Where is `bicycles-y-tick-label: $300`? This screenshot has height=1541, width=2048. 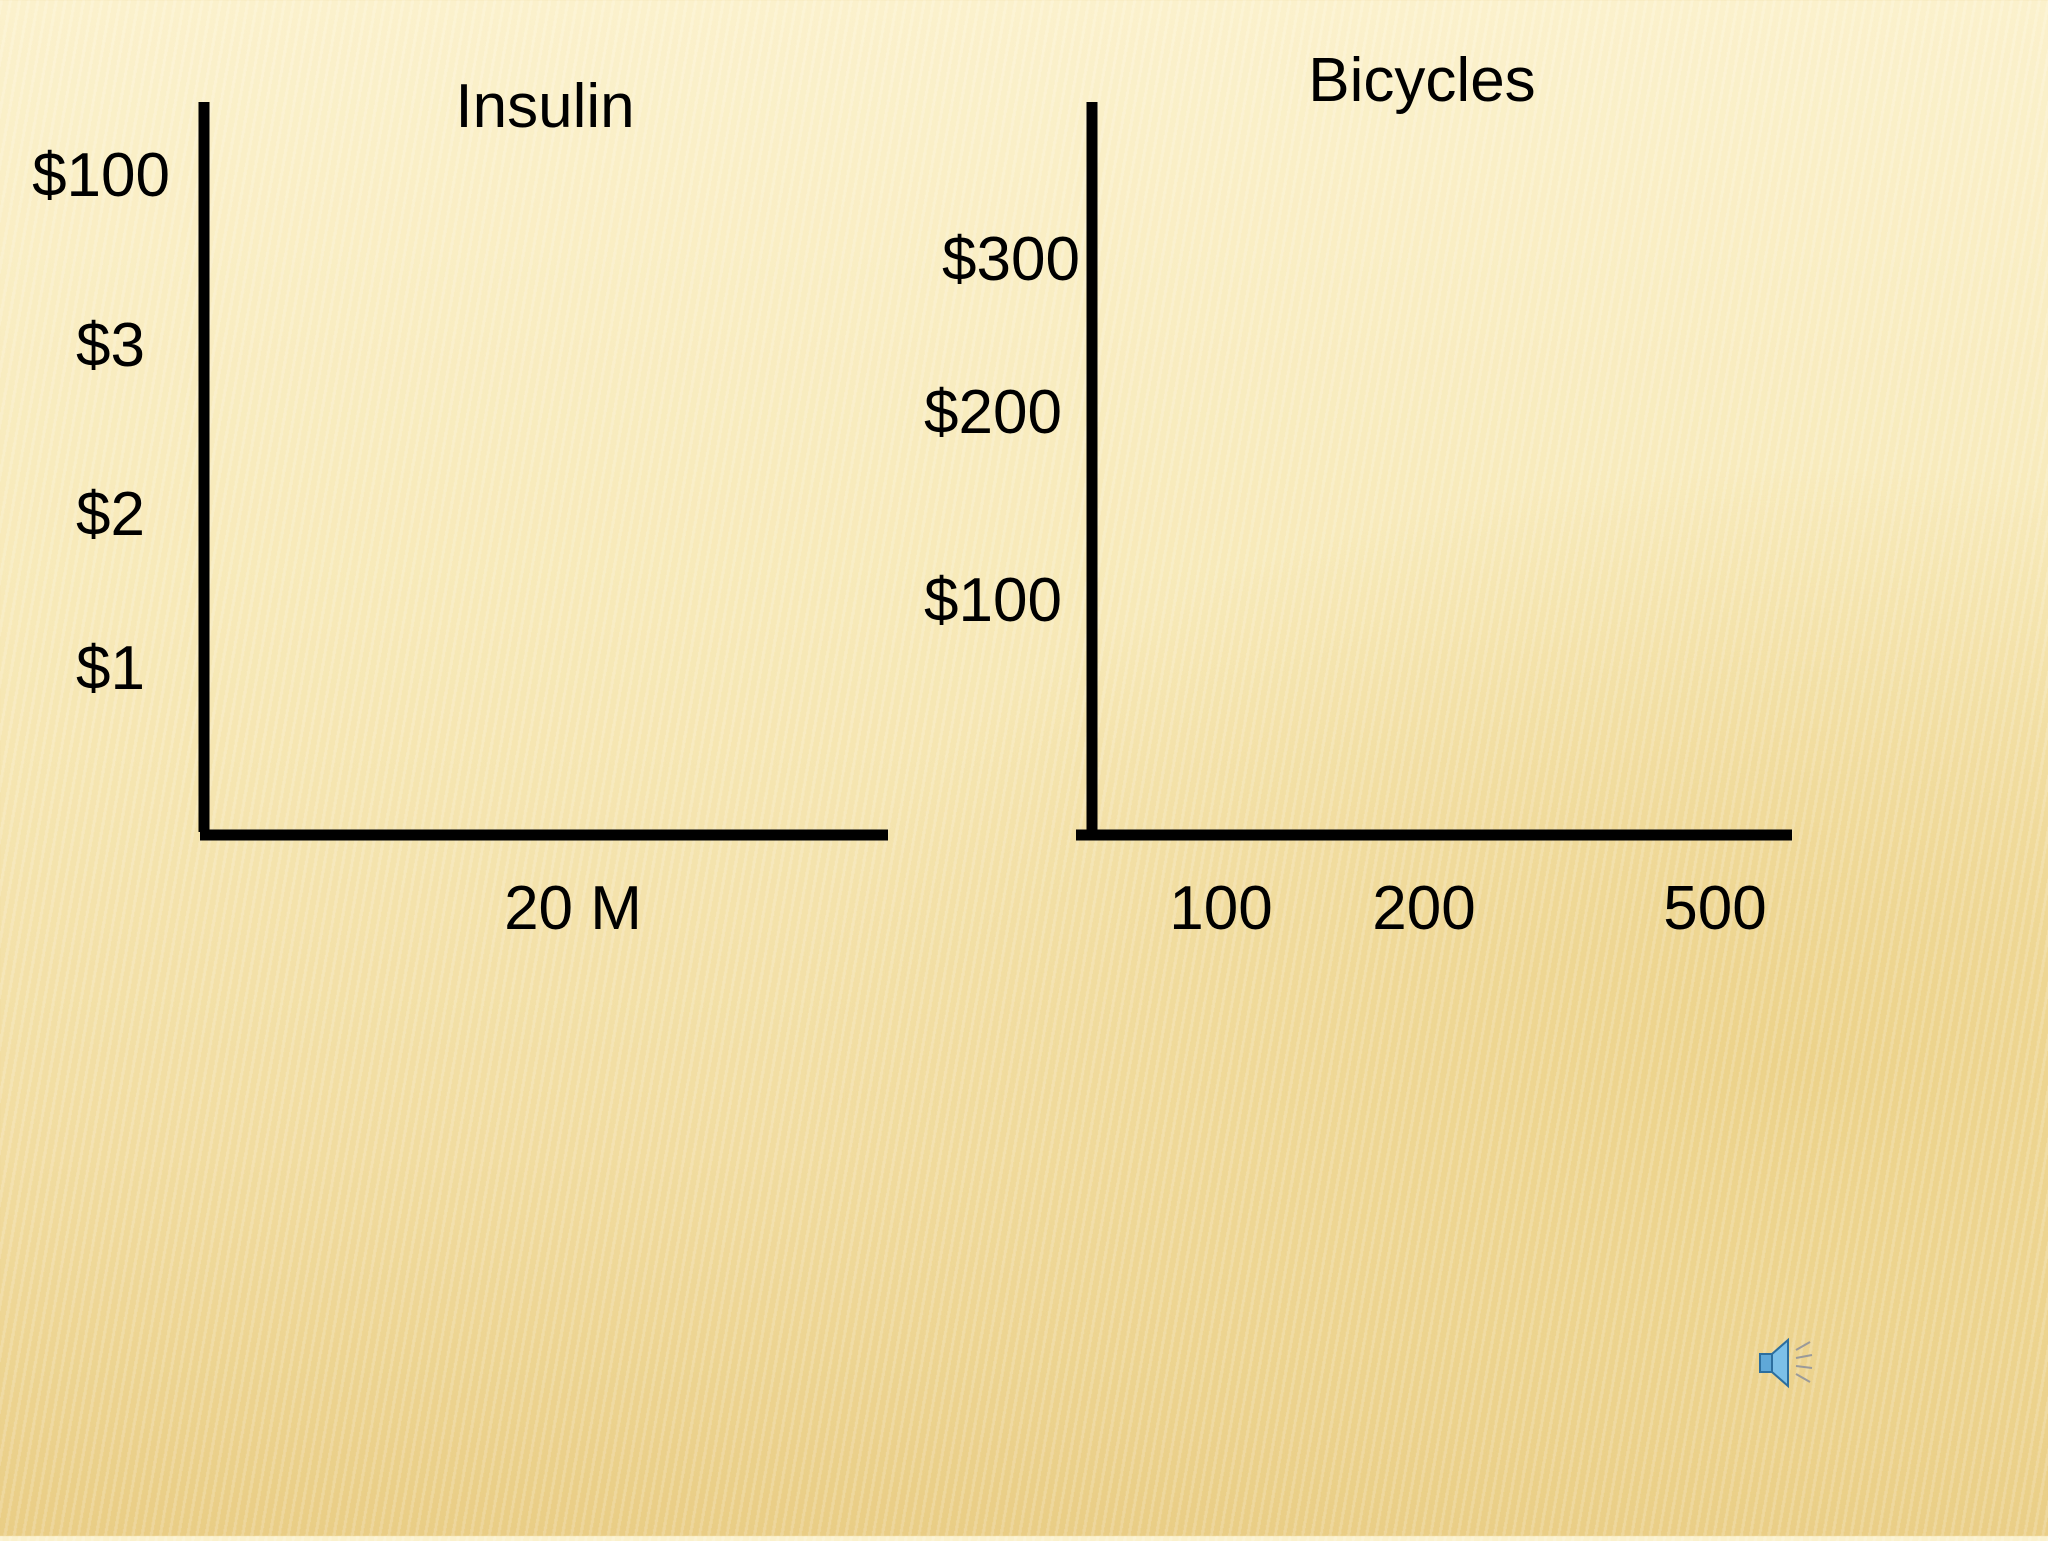 bicycles-y-tick-label: $300 is located at coordinates (1011, 259).